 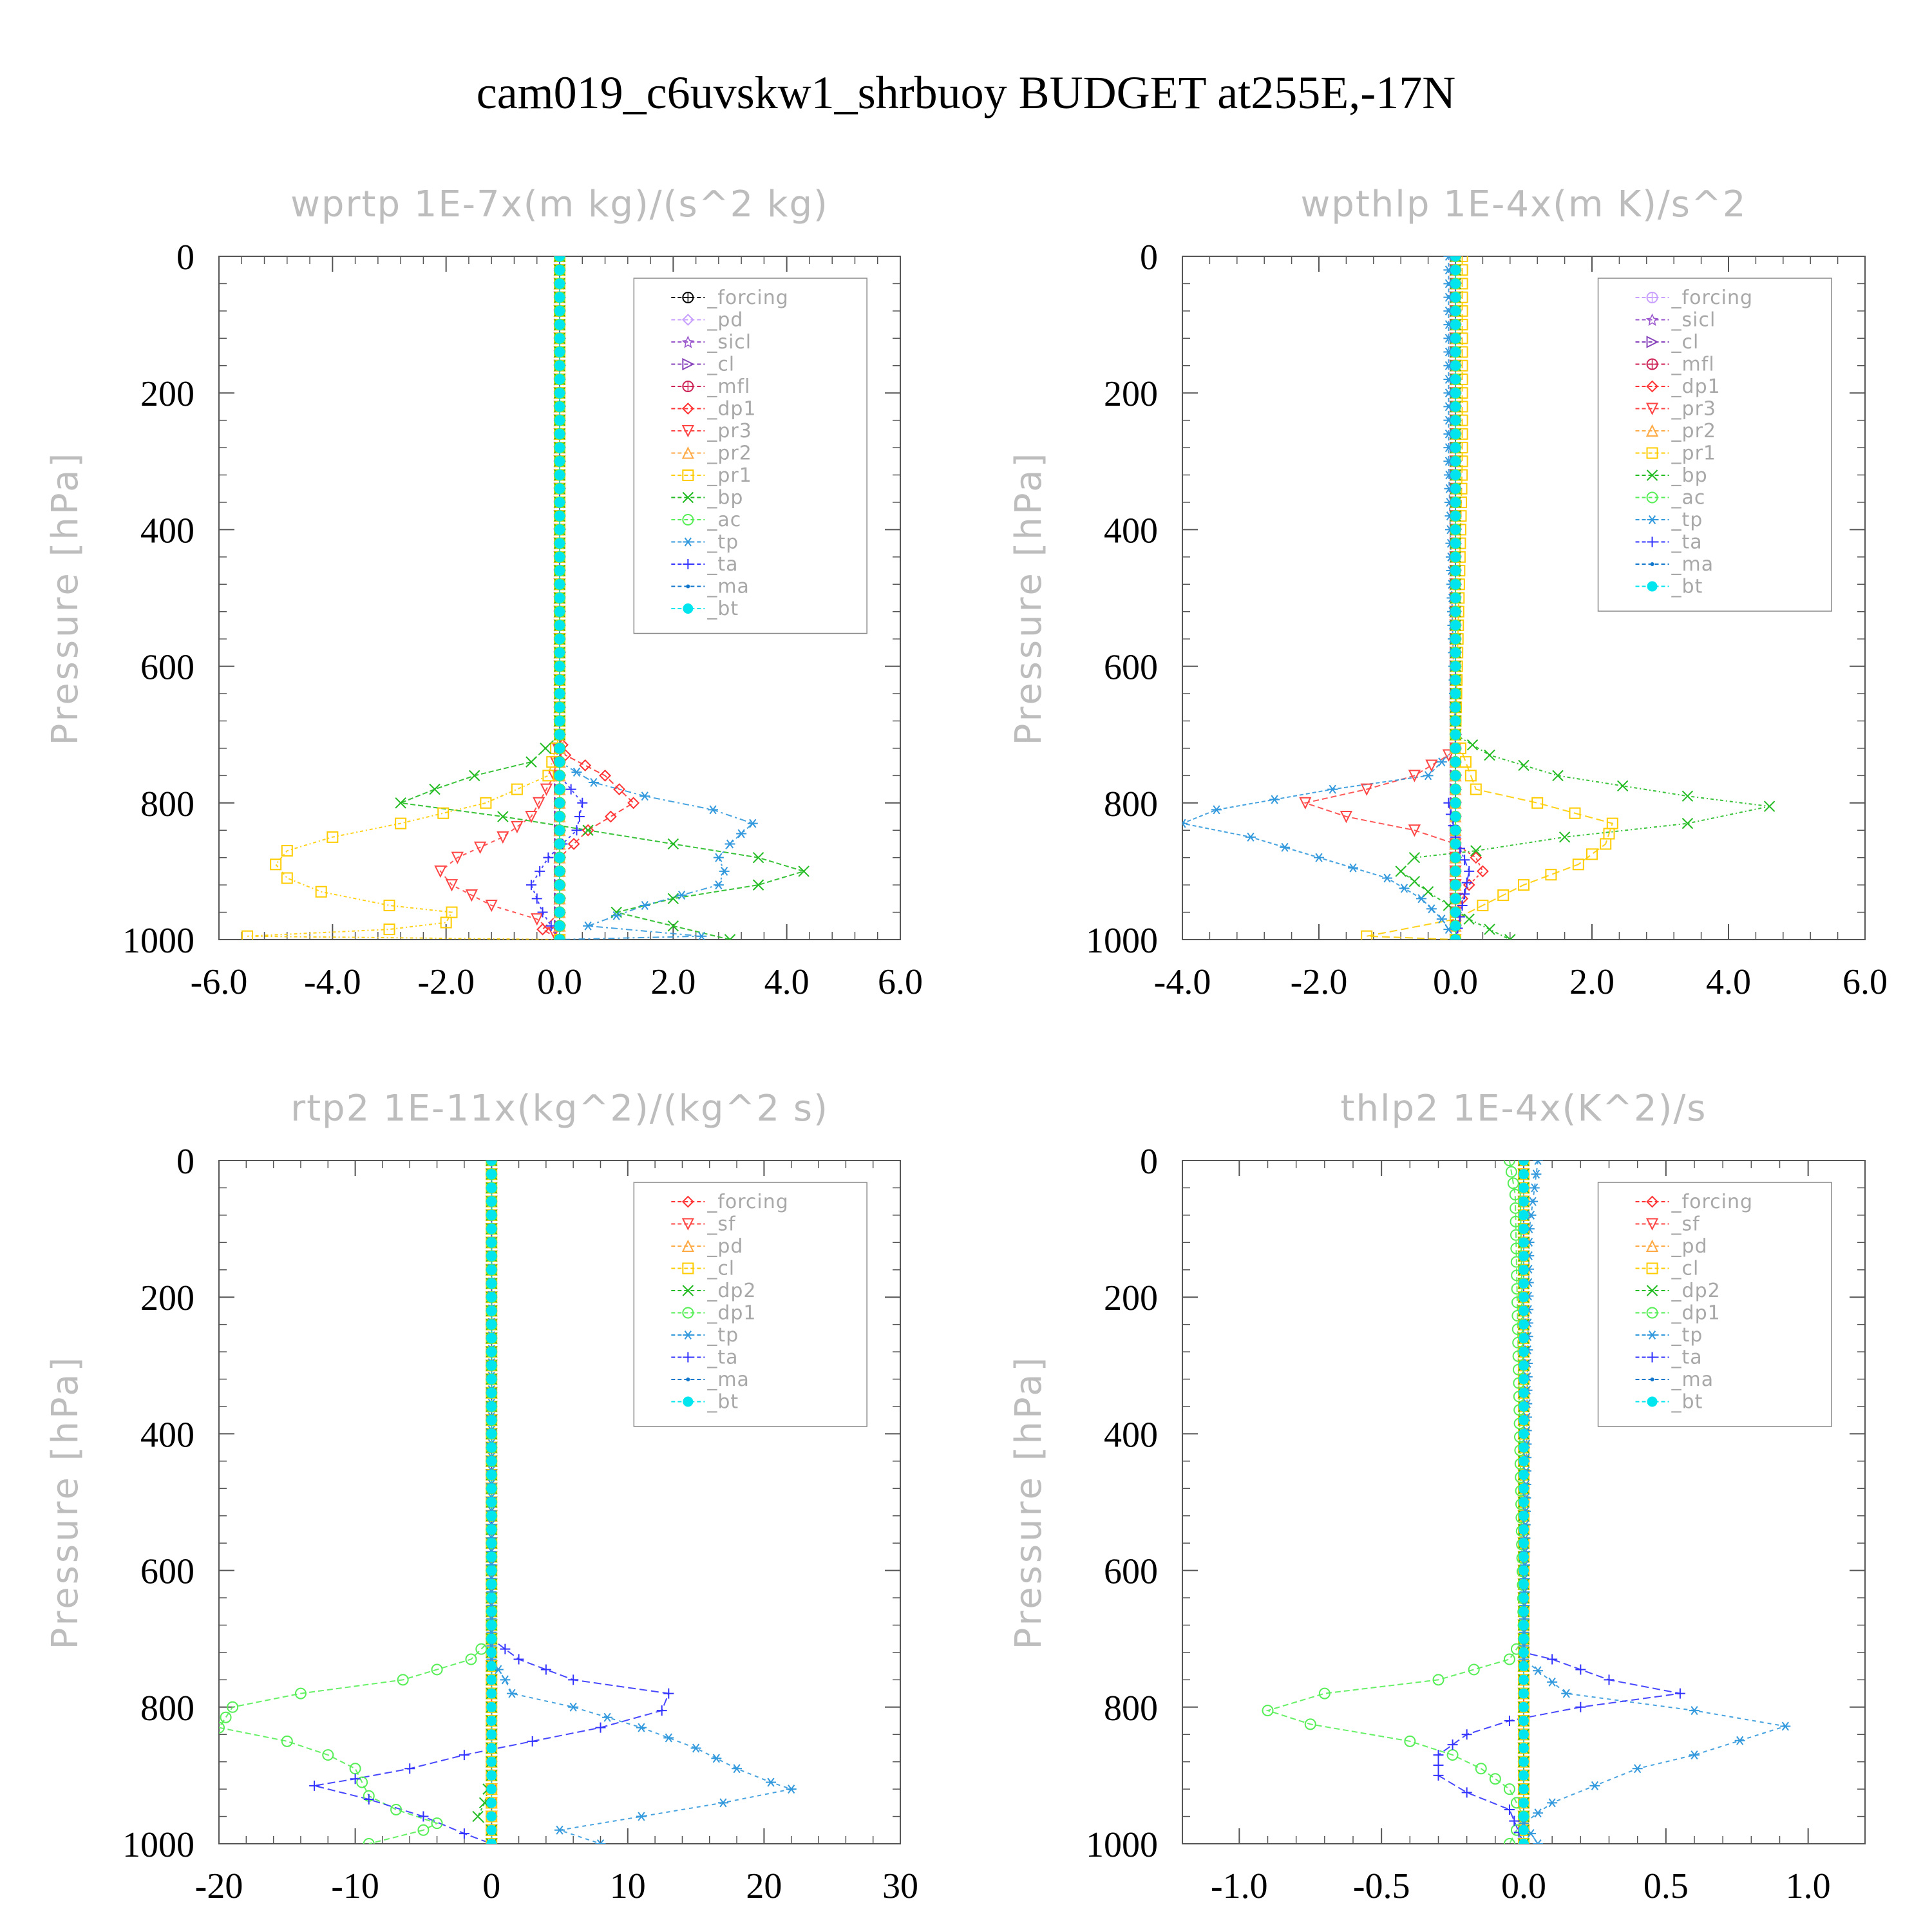 What do you see at coordinates (1182, 982) in the screenshot?
I see `x-tick-label: -4.0` at bounding box center [1182, 982].